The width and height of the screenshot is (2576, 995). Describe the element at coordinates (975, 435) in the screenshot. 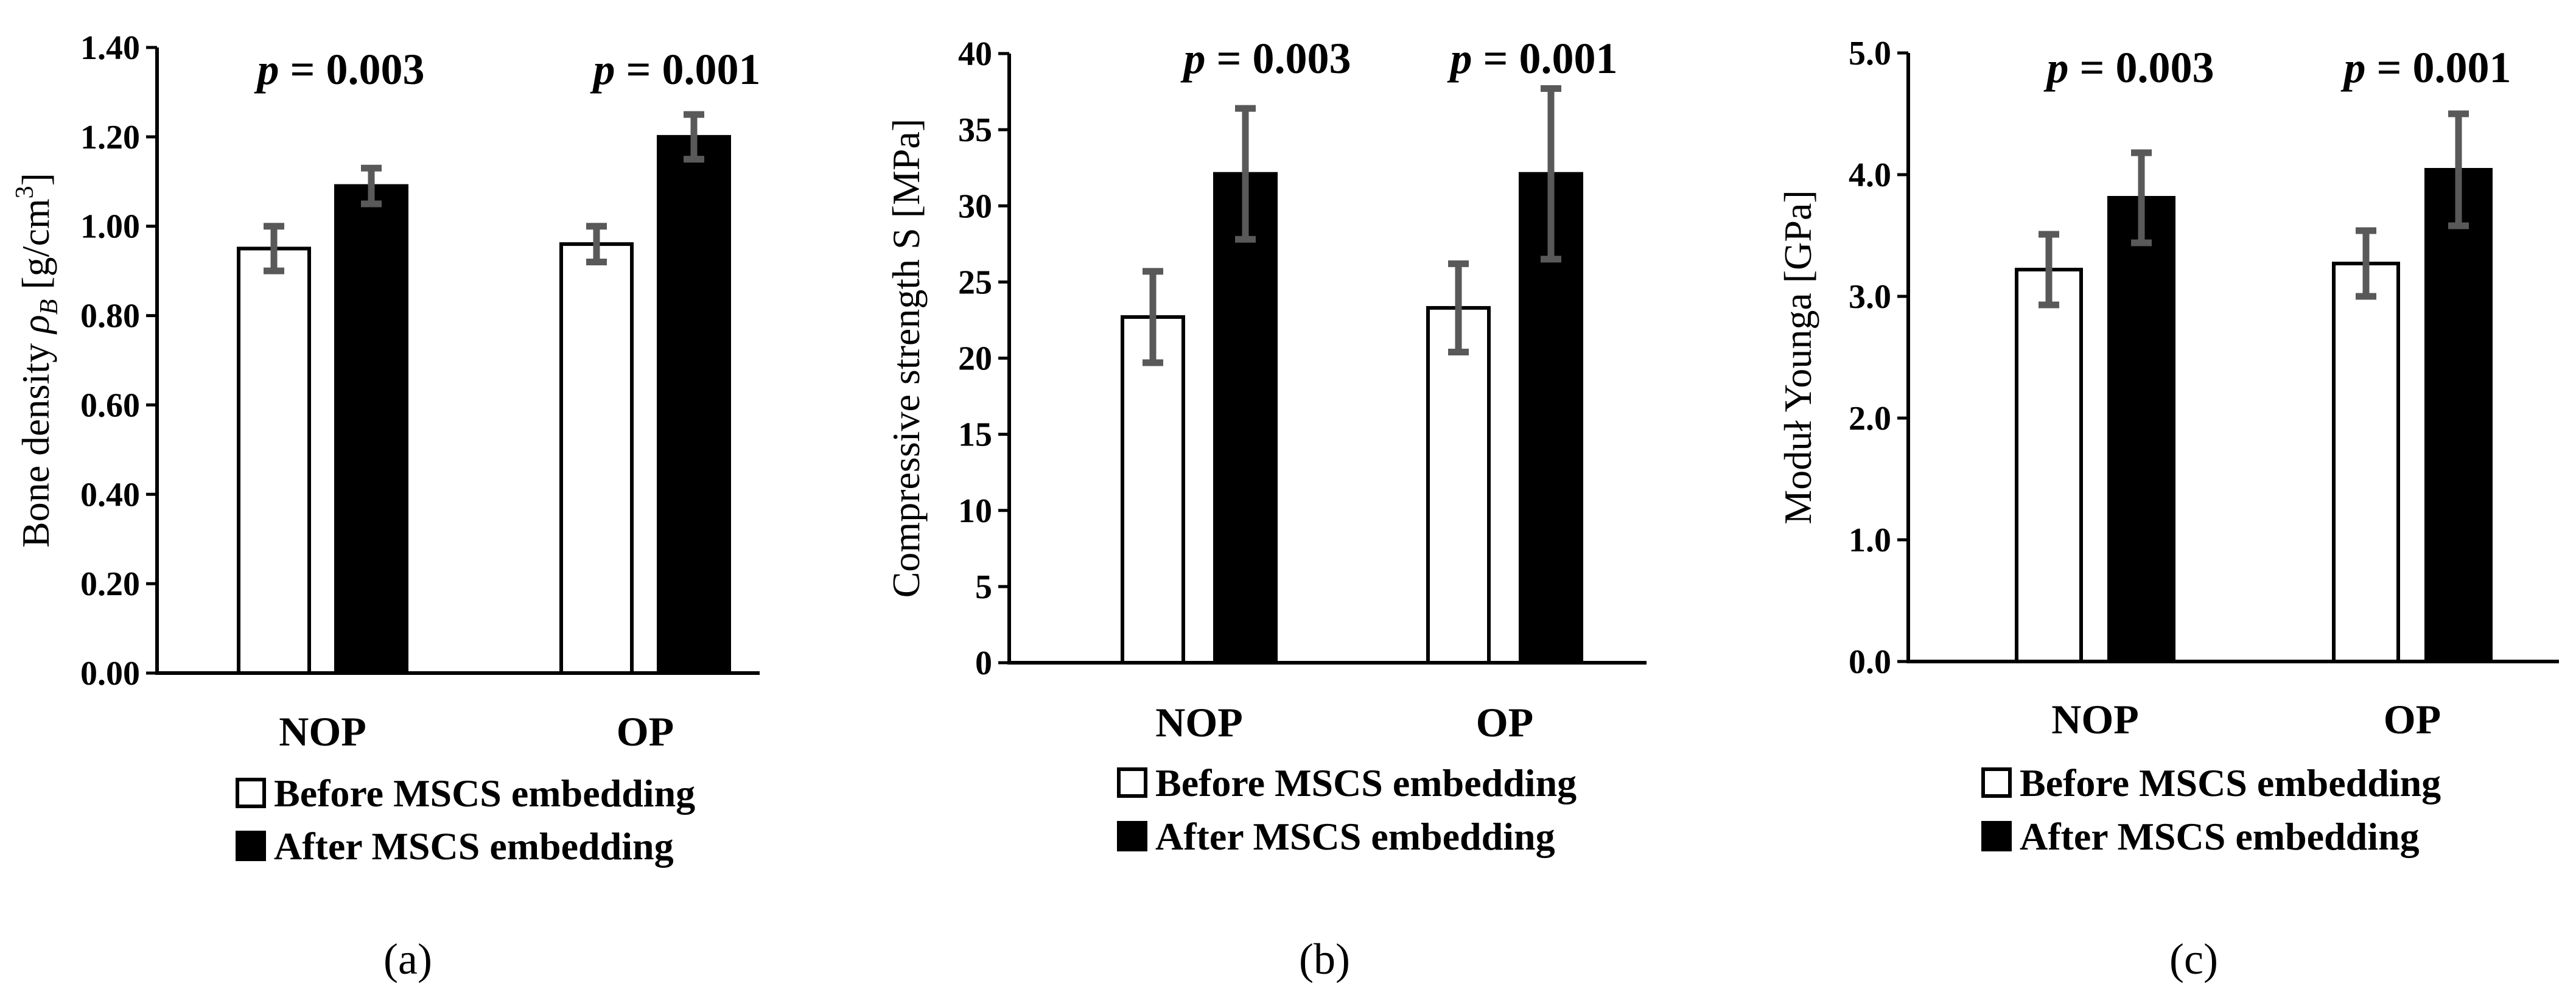

I see `y-tick-label: 15` at that location.